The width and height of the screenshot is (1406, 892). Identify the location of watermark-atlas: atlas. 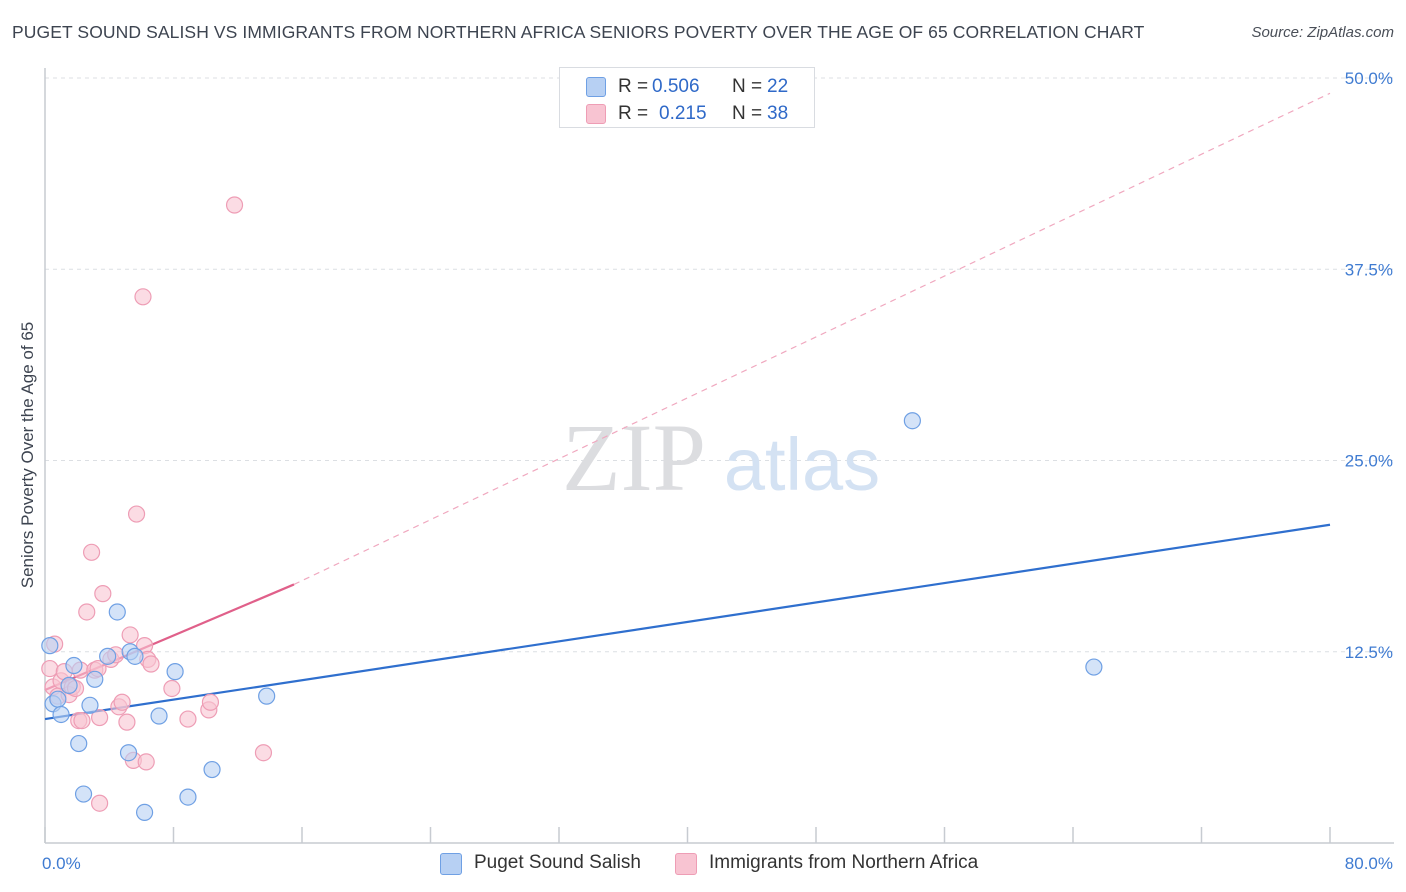
(802, 464).